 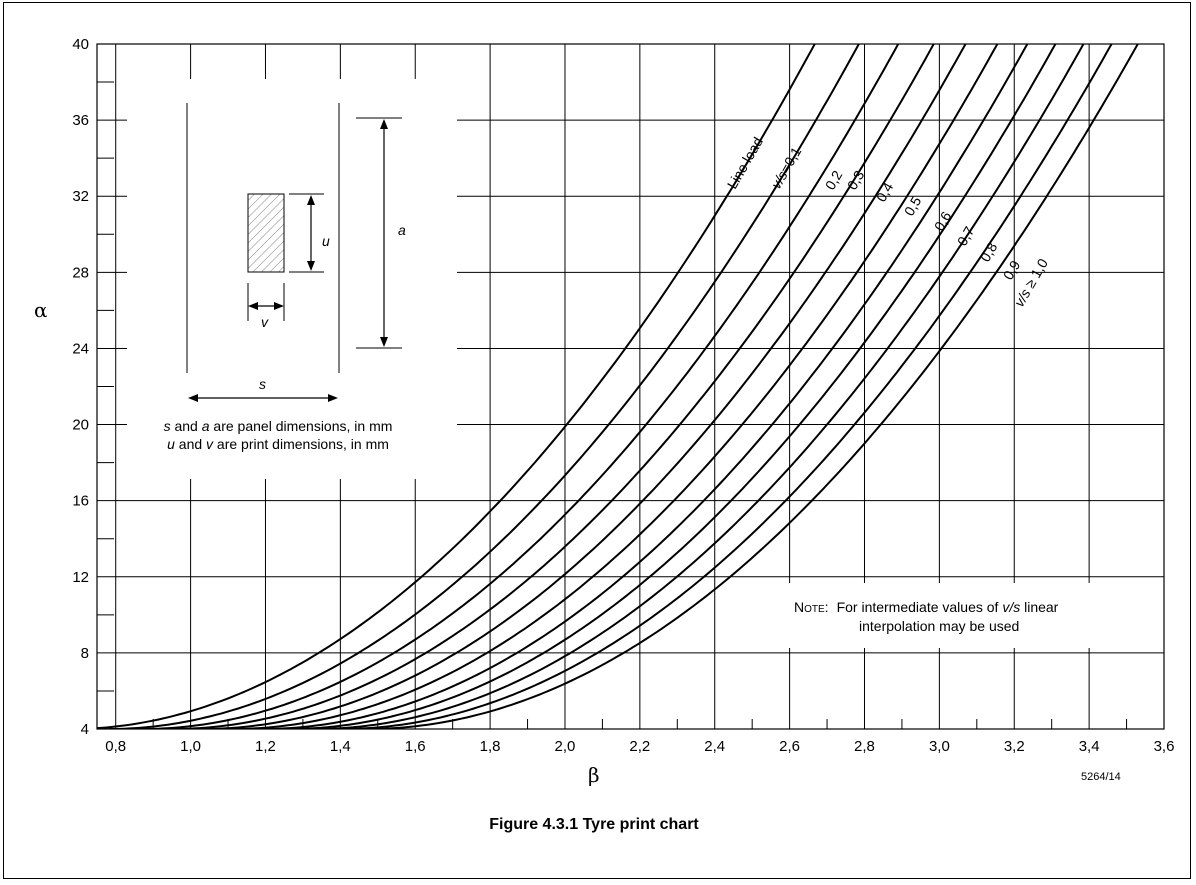 What do you see at coordinates (41, 310) in the screenshot?
I see `y-axis-label: α` at bounding box center [41, 310].